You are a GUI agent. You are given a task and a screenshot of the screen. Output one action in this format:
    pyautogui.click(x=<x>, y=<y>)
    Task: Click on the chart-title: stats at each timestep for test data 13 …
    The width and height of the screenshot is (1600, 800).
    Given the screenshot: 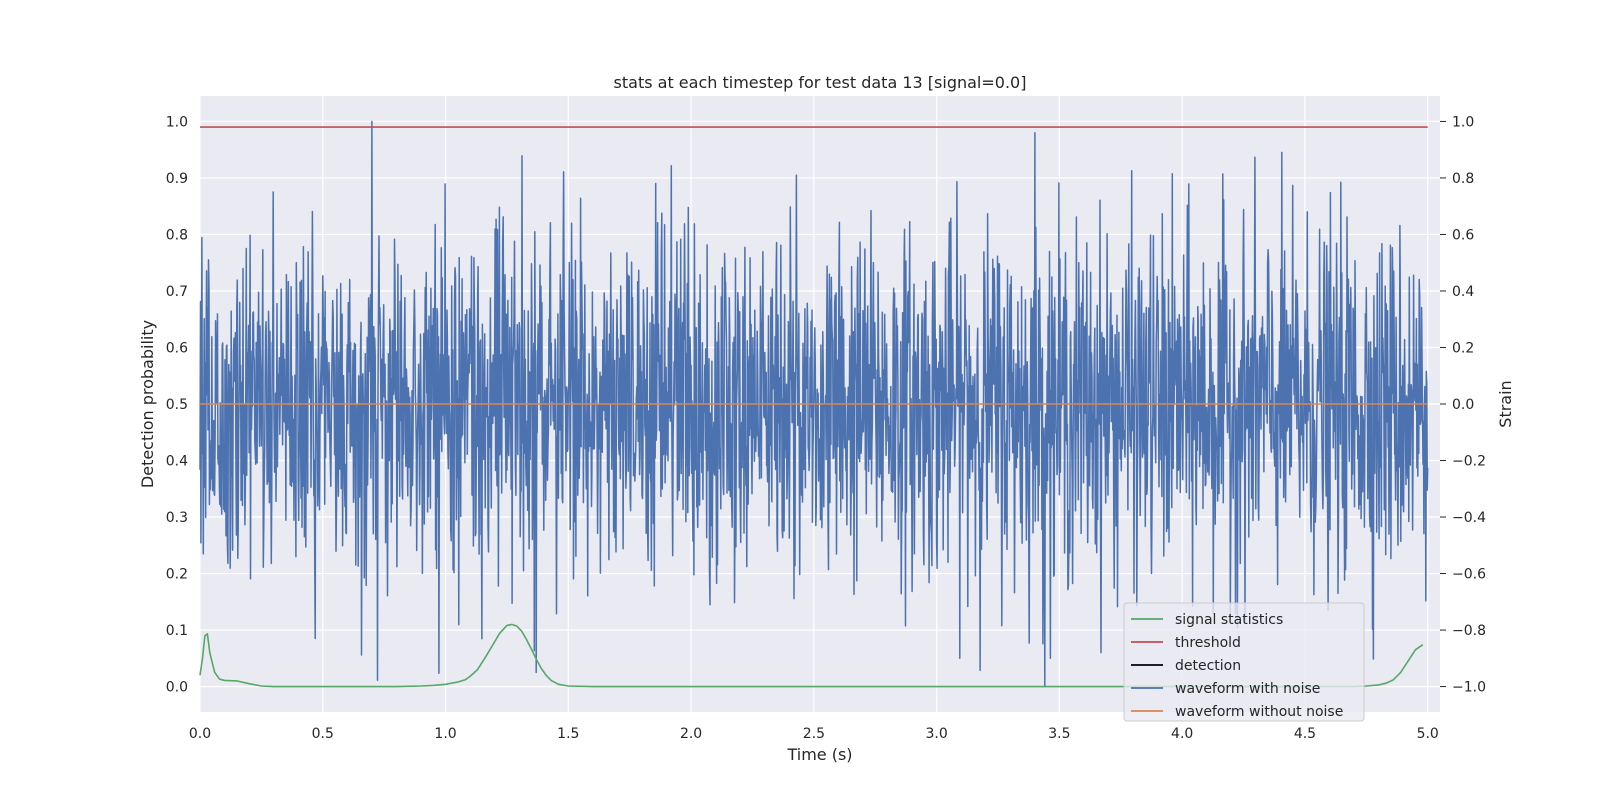 What is the action you would take?
    pyautogui.click(x=820, y=82)
    